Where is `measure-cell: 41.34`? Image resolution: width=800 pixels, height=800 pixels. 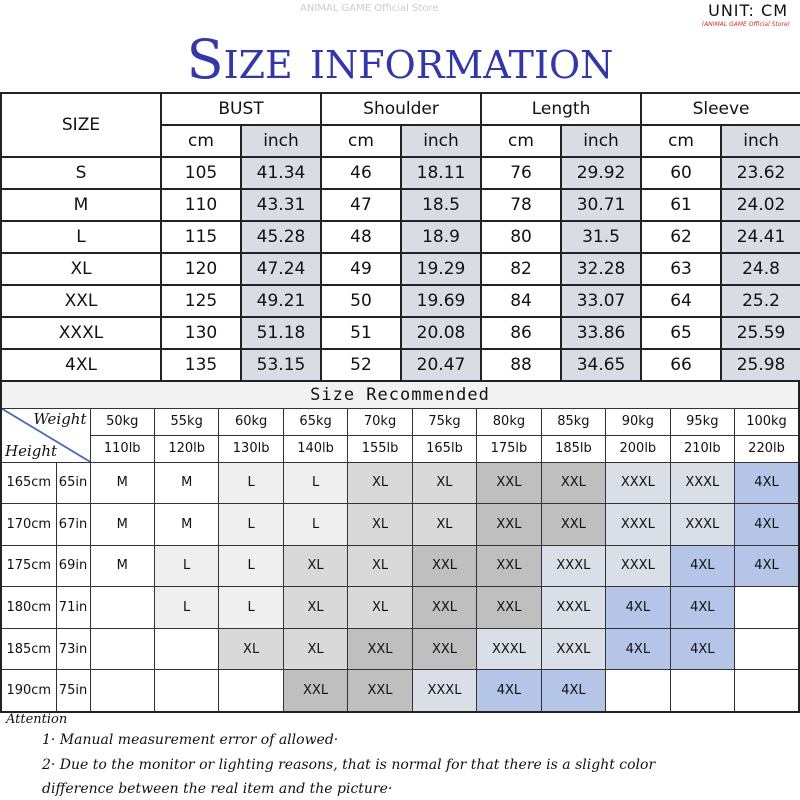 measure-cell: 41.34 is located at coordinates (281, 173).